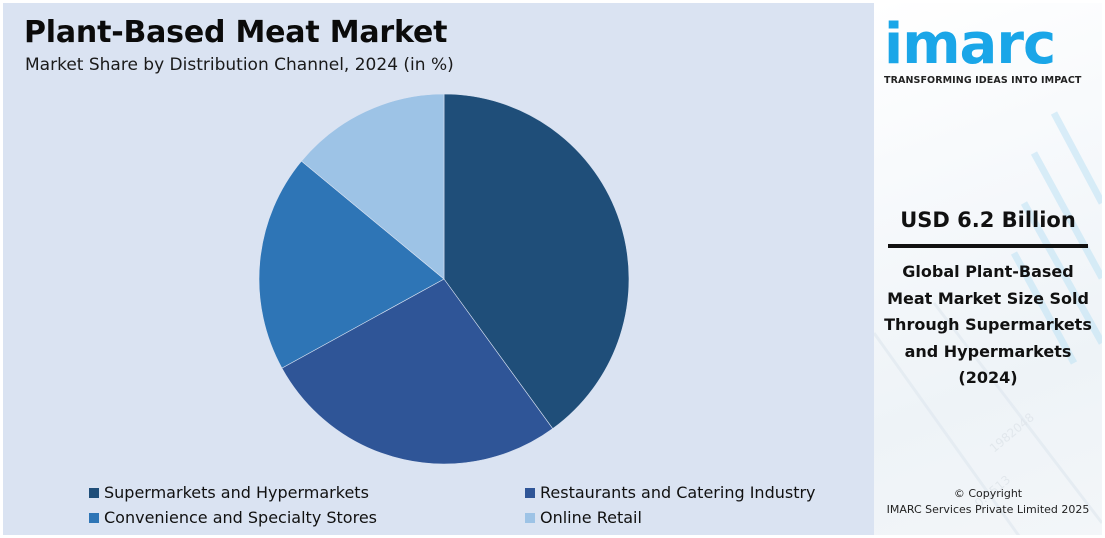  What do you see at coordinates (988, 377) in the screenshot?
I see `kpi-line: (2024)` at bounding box center [988, 377].